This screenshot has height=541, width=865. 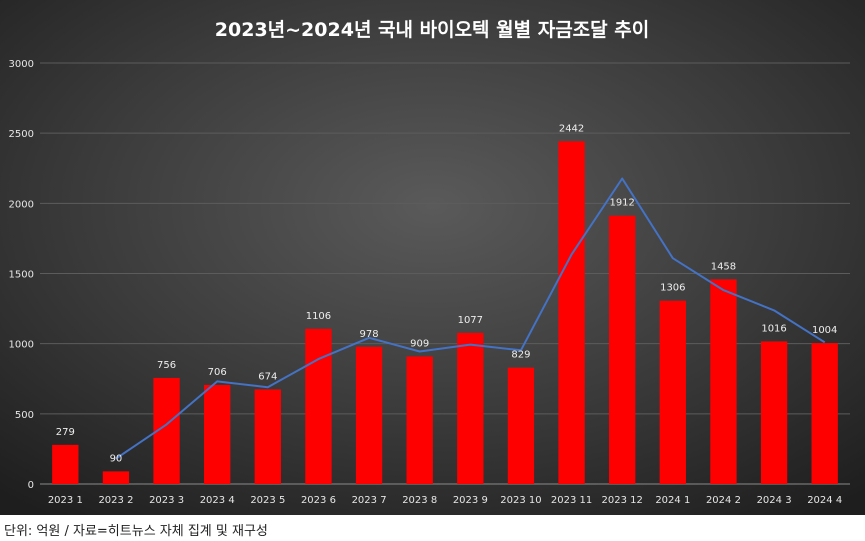 What do you see at coordinates (217, 500) in the screenshot?
I see `x-tick-label: 2023 4` at bounding box center [217, 500].